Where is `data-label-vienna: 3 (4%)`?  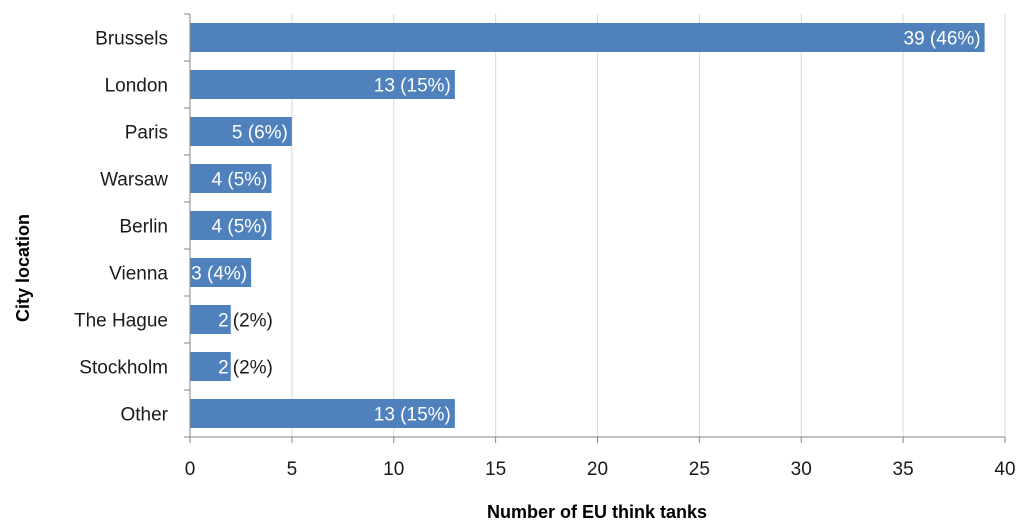
data-label-vienna: 3 (4%) is located at coordinates (219, 274).